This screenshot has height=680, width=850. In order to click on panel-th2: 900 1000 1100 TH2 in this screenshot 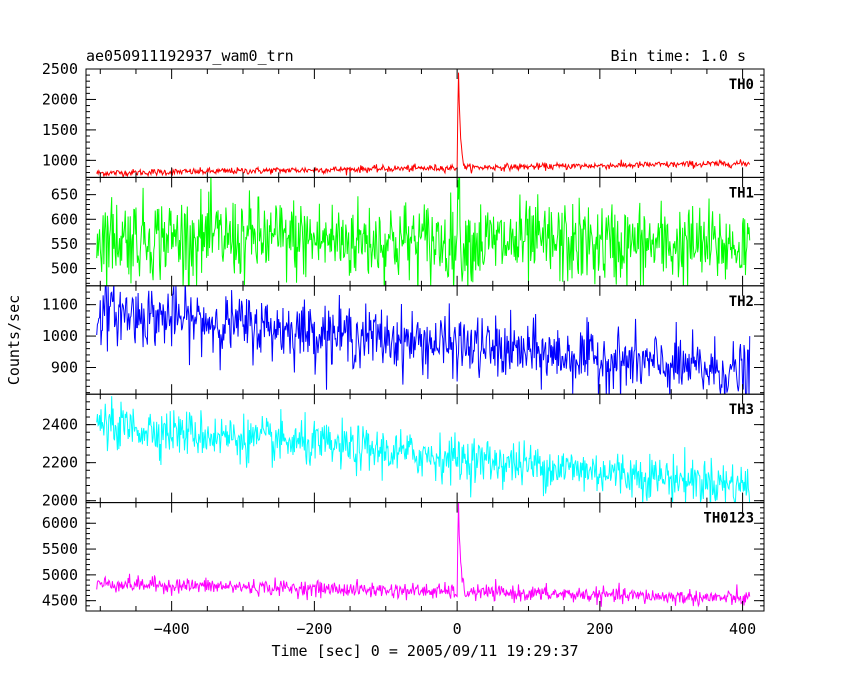, I will do `click(403, 340)`.